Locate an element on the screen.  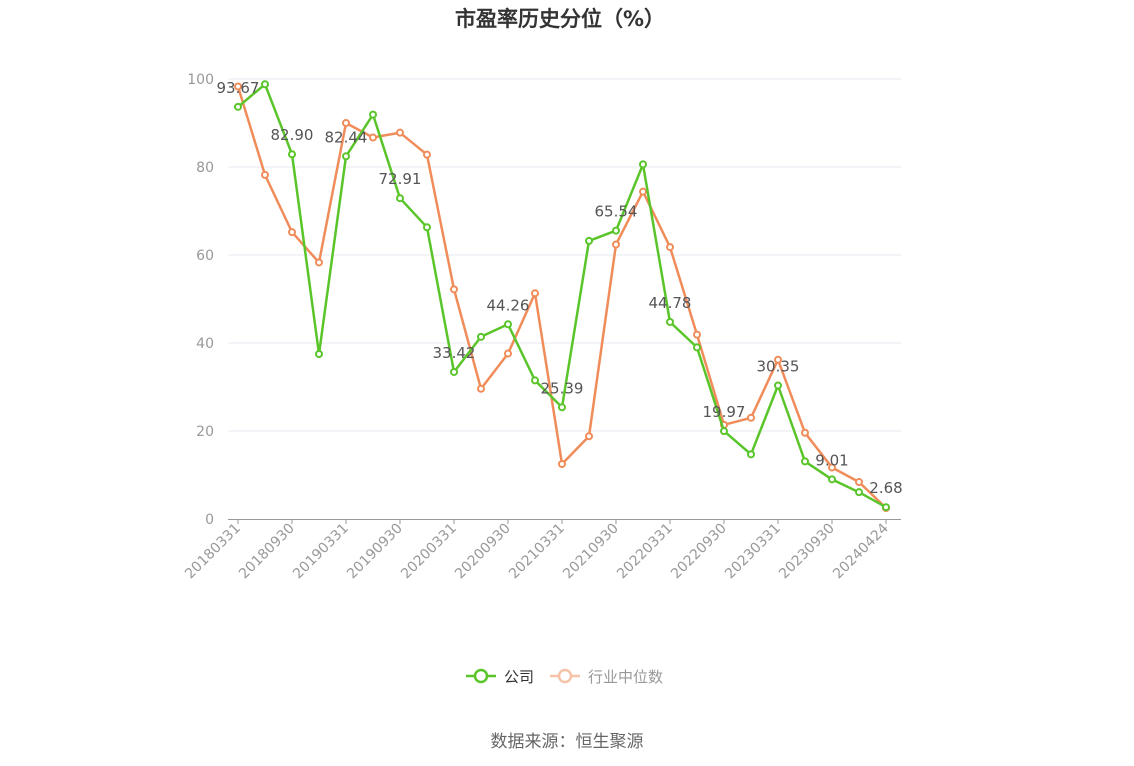
data-label: 72.91 is located at coordinates (400, 179).